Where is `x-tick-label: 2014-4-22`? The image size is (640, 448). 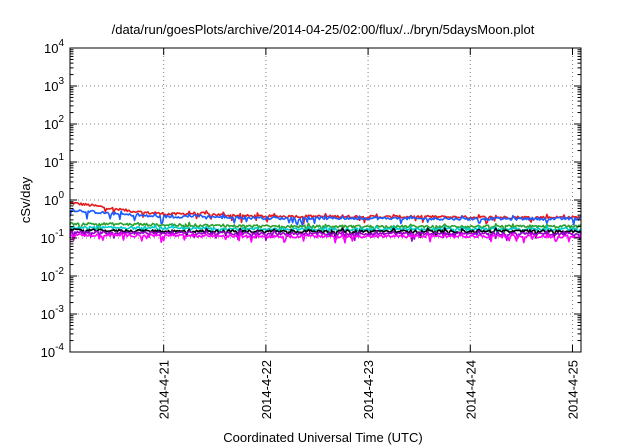
x-tick-label: 2014-4-22 is located at coordinates (266, 389).